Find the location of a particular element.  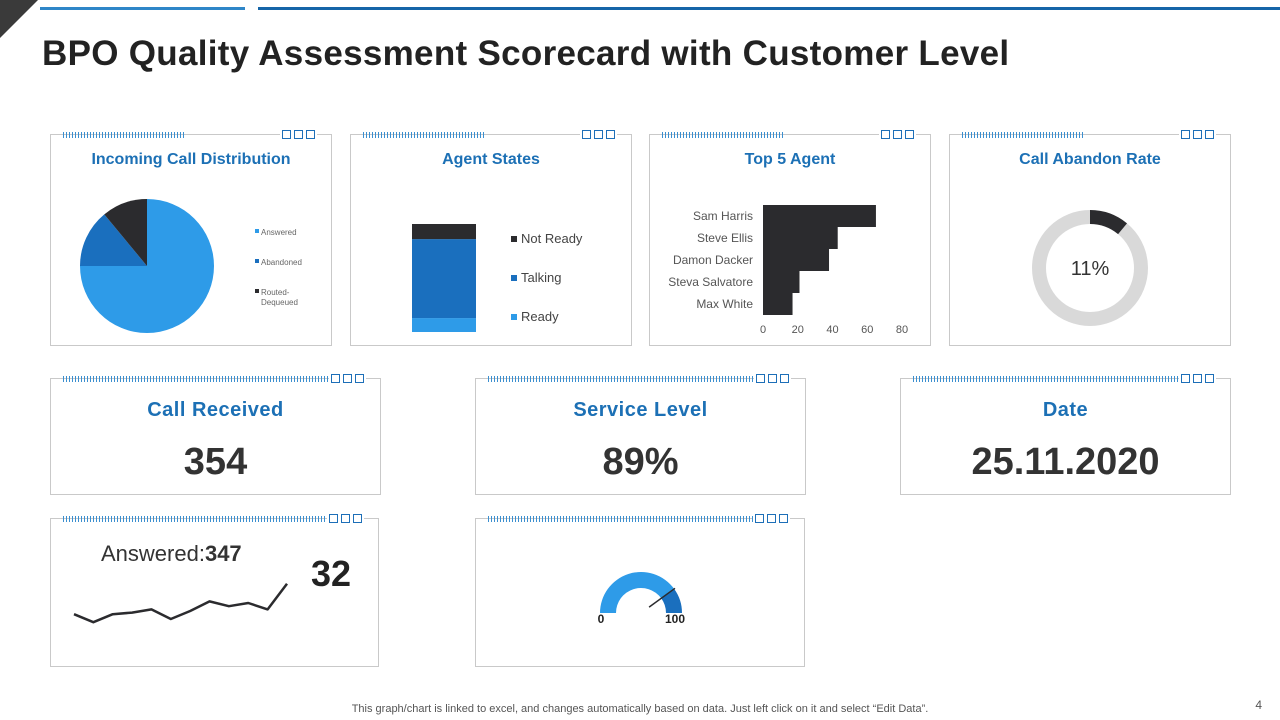

category-label-damon-dacker: Damon Dacker is located at coordinates (713, 260).